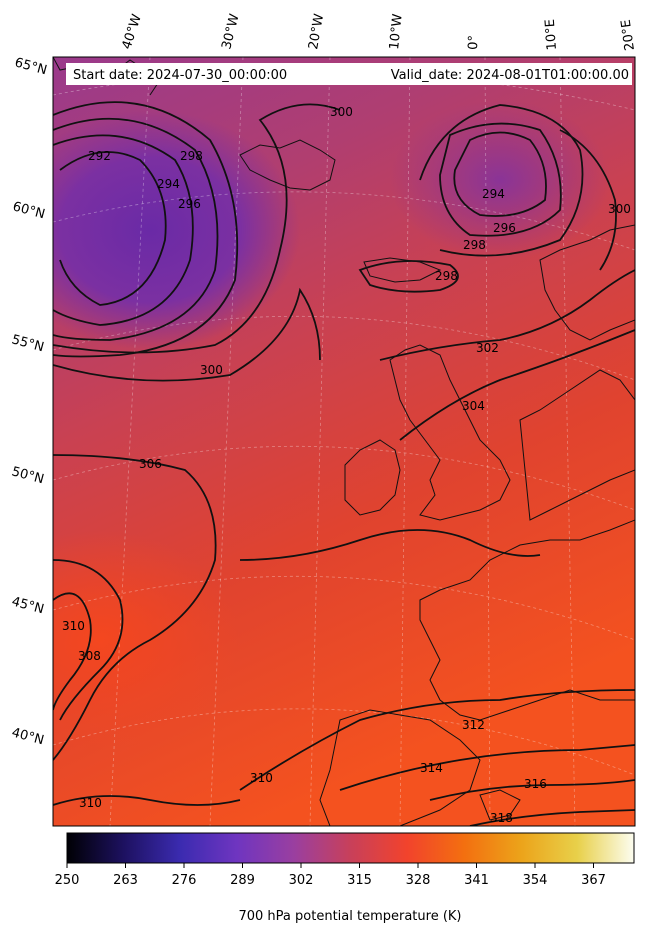  What do you see at coordinates (350, 848) in the screenshot?
I see `colorbar-bar` at bounding box center [350, 848].